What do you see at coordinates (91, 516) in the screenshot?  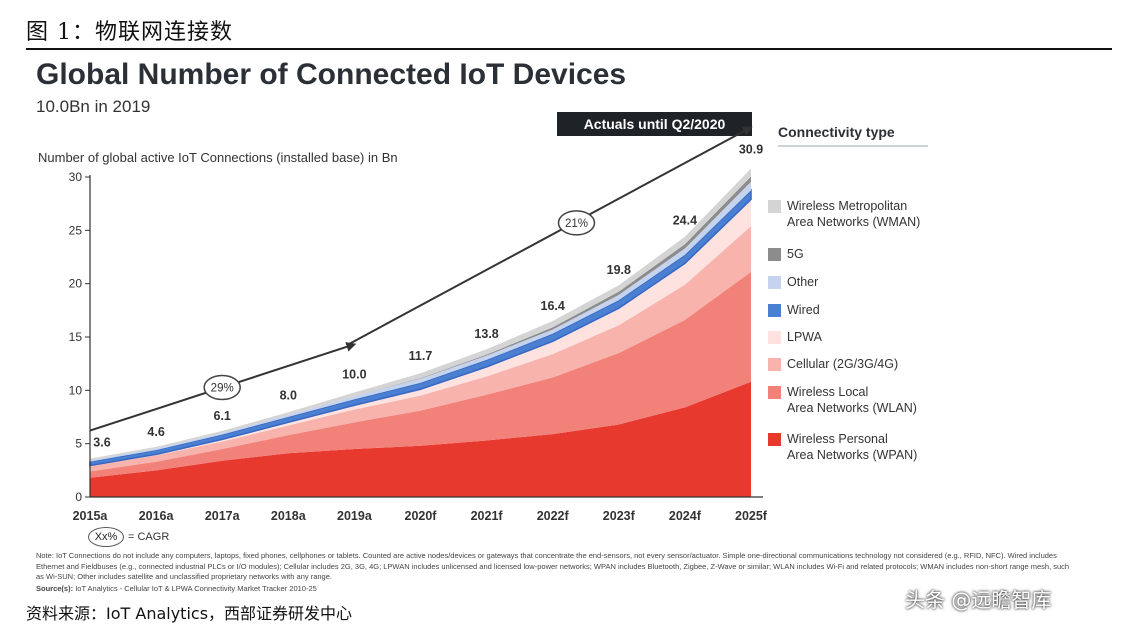 I see `x-tick-label: 2015a` at bounding box center [91, 516].